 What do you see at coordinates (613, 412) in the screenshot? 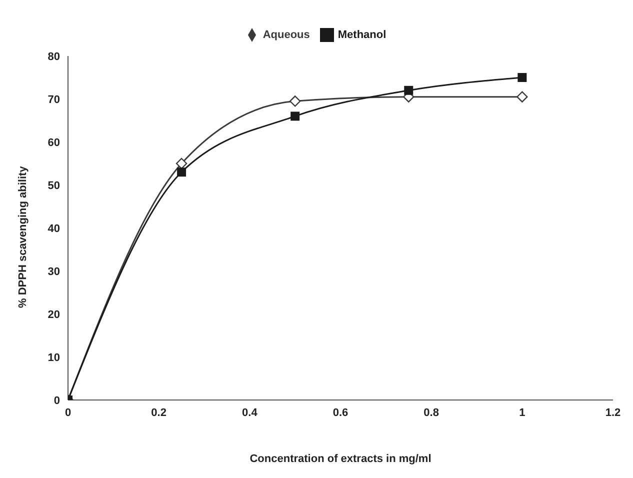
I see `x-tick-label: 1.2` at bounding box center [613, 412].